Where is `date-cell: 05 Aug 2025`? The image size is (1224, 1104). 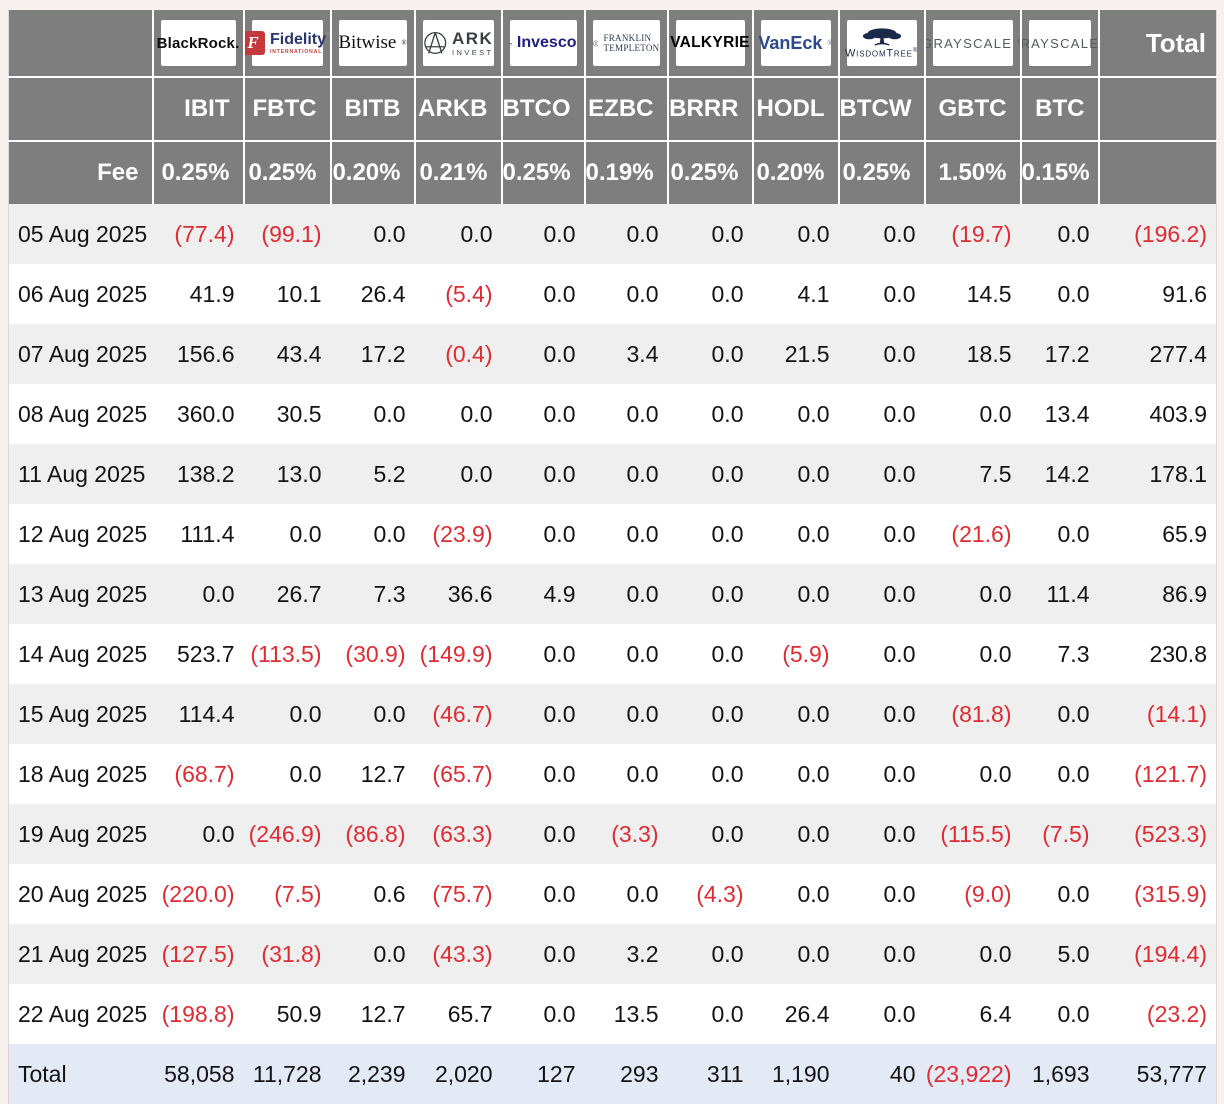
date-cell: 05 Aug 2025 is located at coordinates (83, 233).